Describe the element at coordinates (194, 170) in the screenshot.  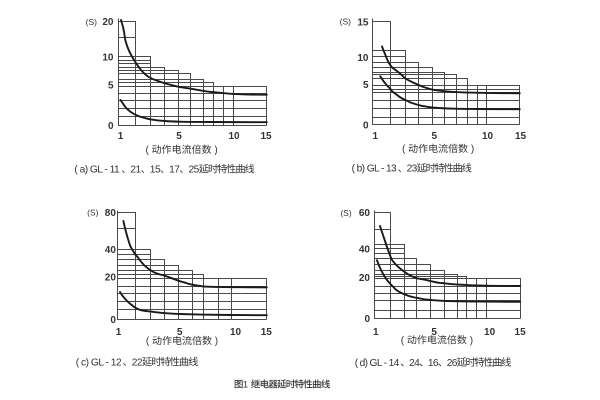
I see `svg-text: 25` at that location.